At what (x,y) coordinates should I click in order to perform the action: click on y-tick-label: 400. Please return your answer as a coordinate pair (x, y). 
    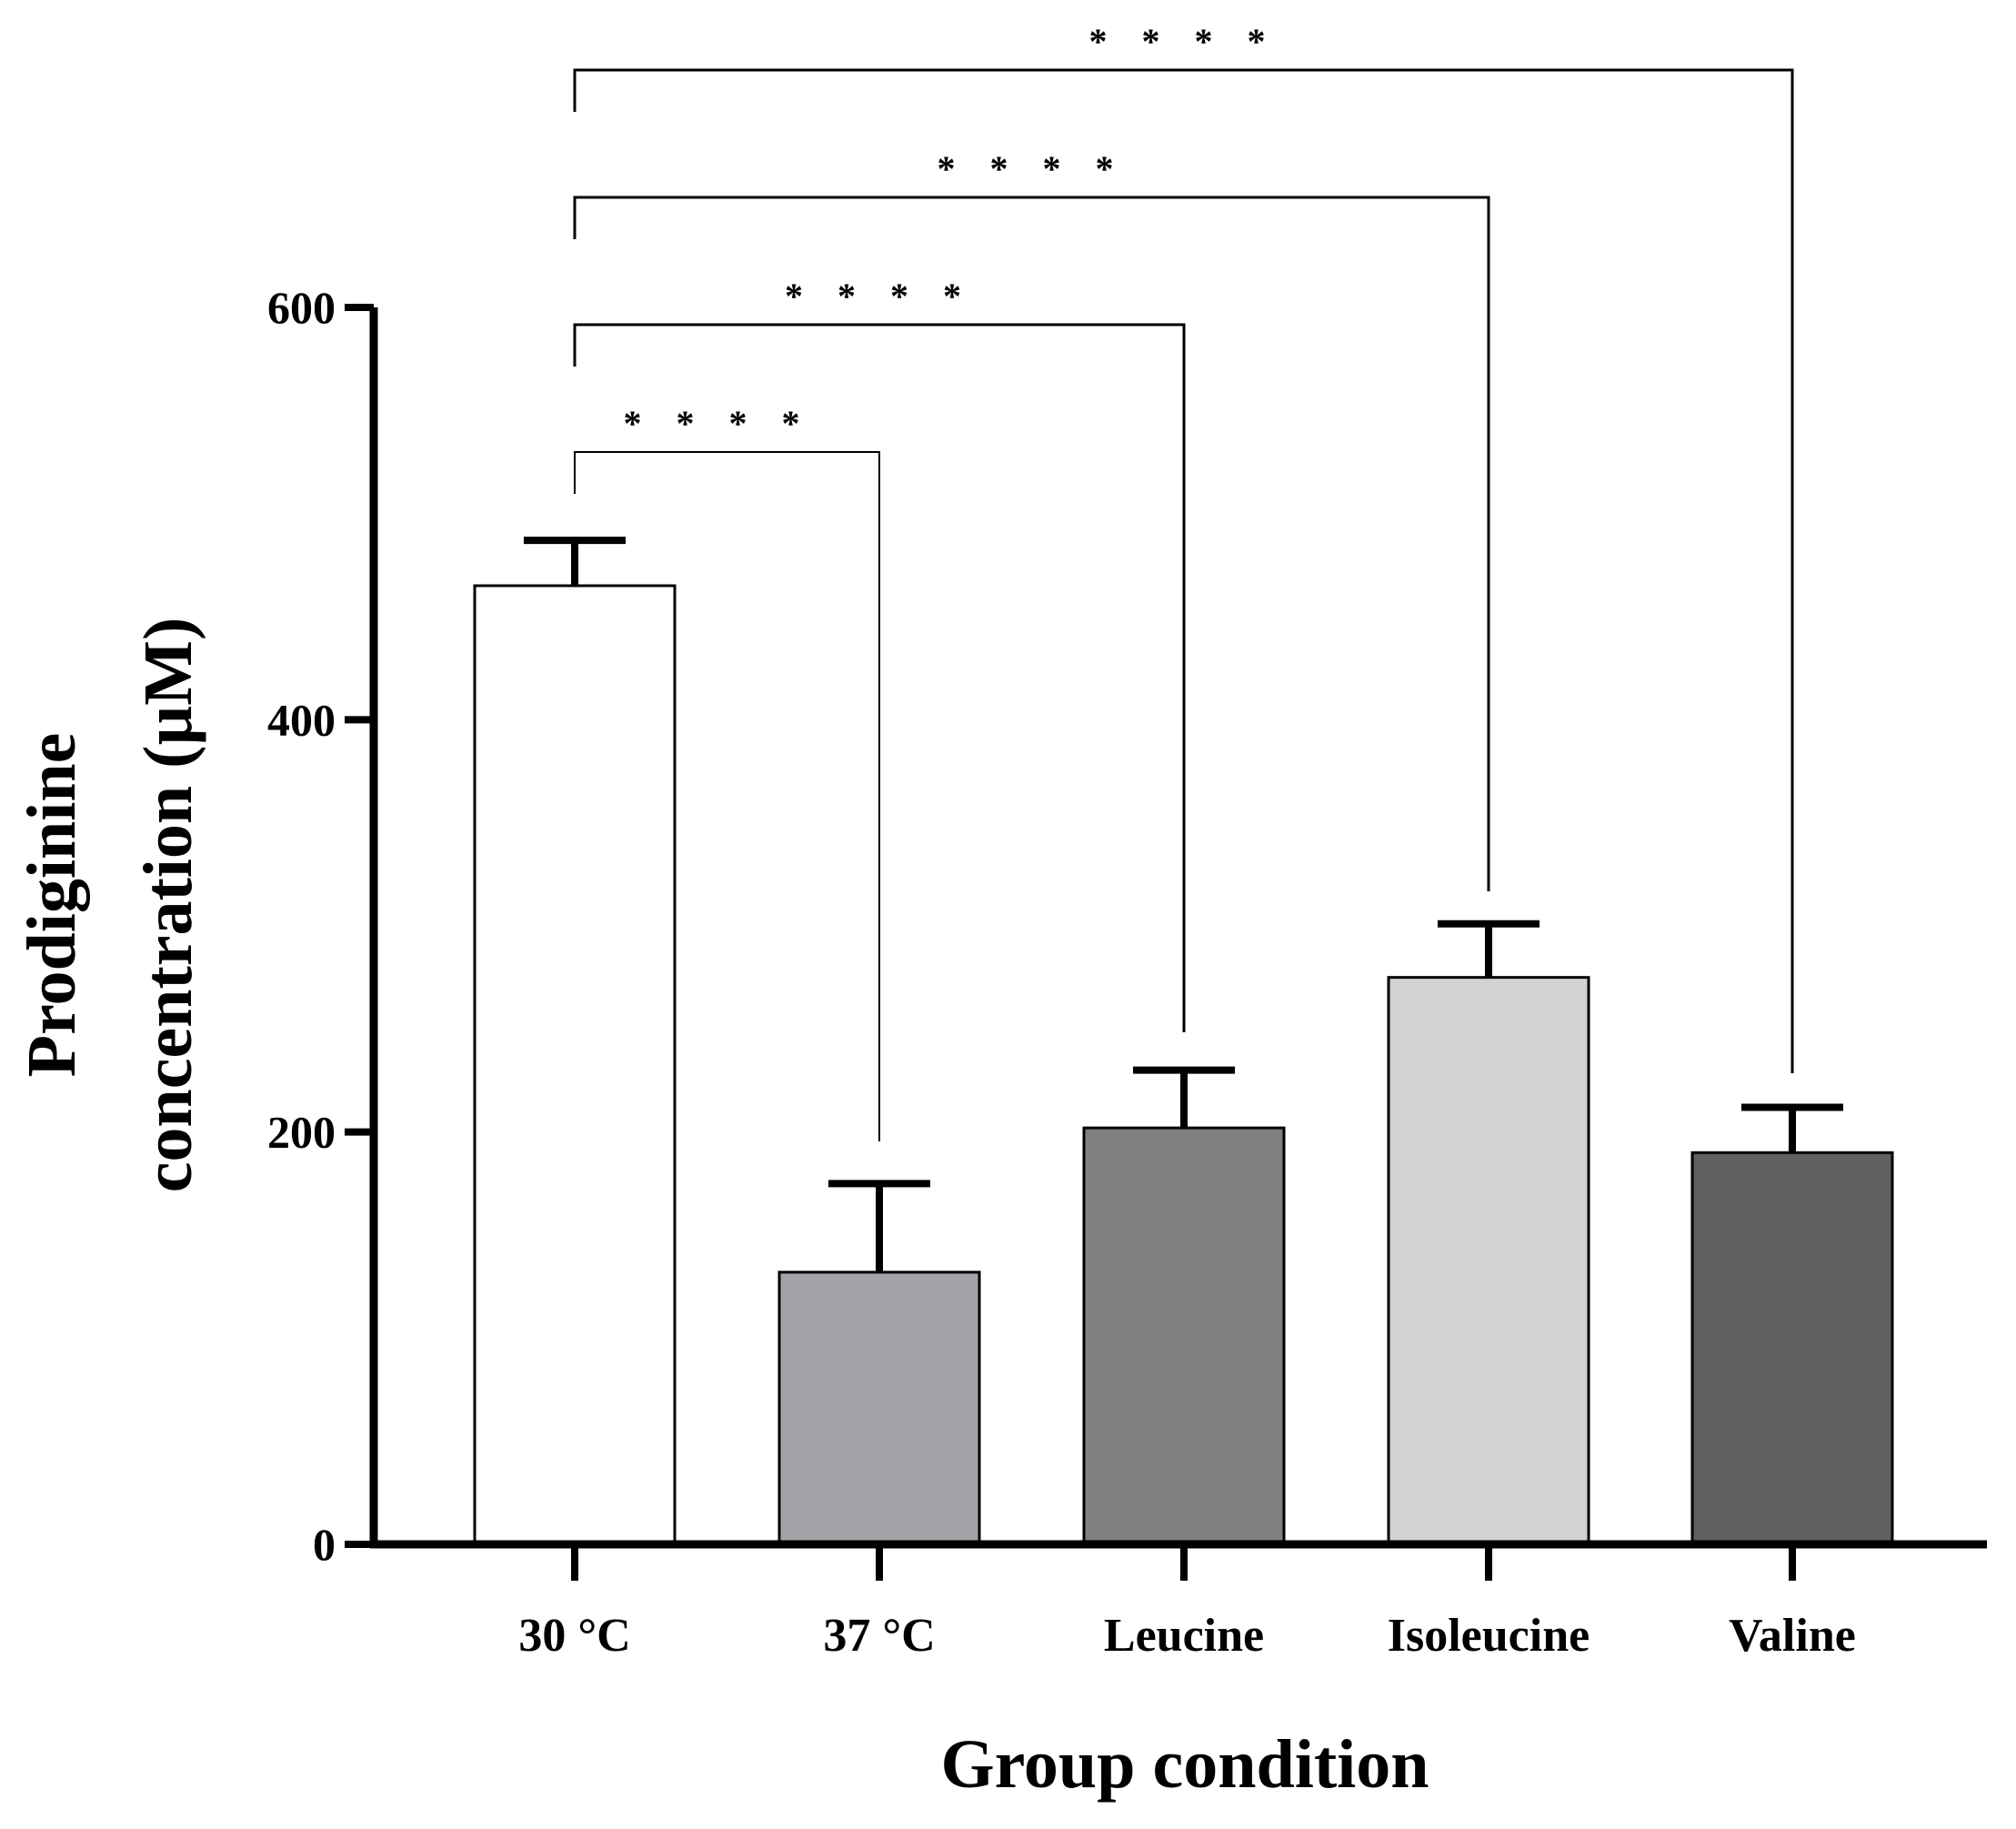
    Looking at the image, I should click on (301, 720).